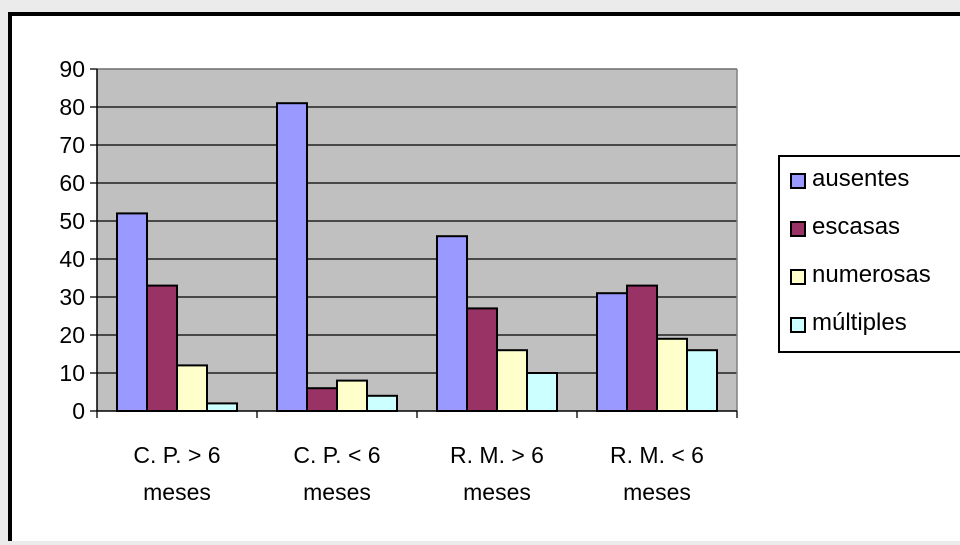 Image resolution: width=960 pixels, height=545 pixels. Describe the element at coordinates (78, 411) in the screenshot. I see `y-tick-label: 0` at that location.